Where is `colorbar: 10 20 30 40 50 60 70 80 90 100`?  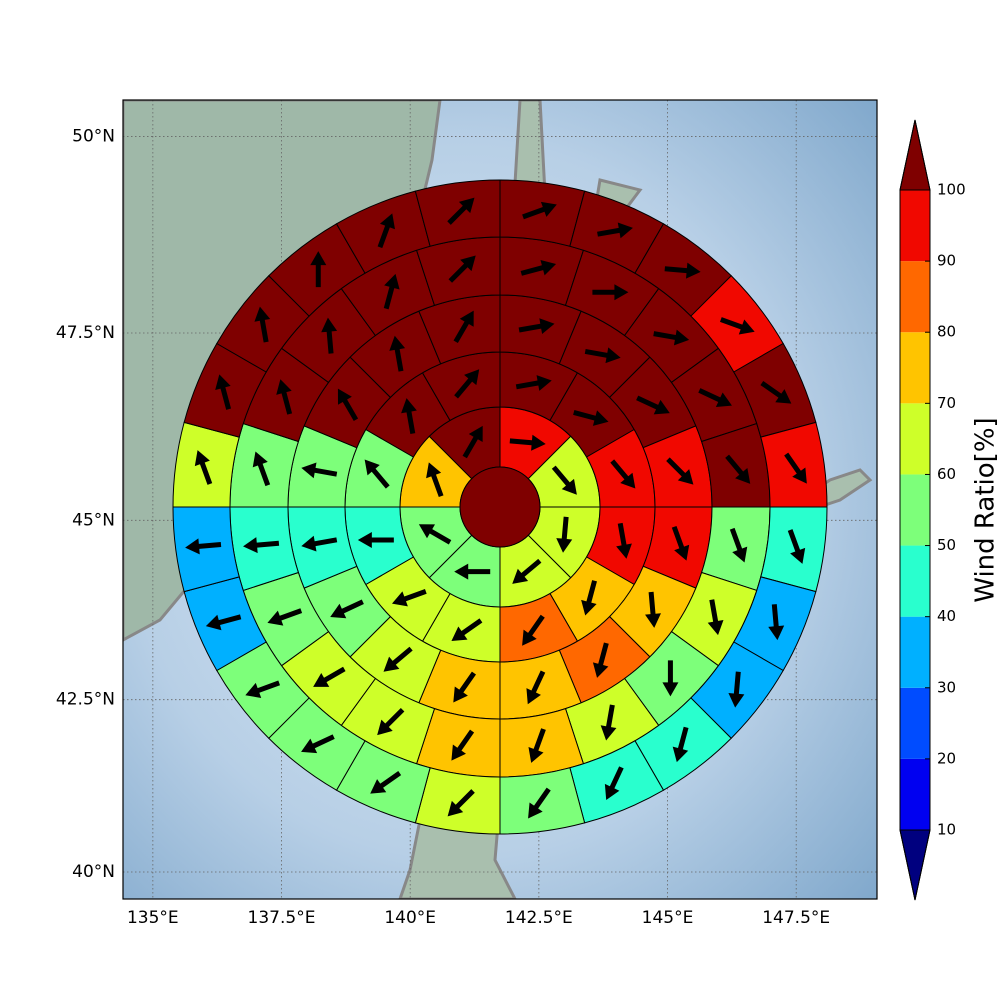
colorbar: 10 20 30 40 50 60 70 80 90 100 is located at coordinates (932, 510).